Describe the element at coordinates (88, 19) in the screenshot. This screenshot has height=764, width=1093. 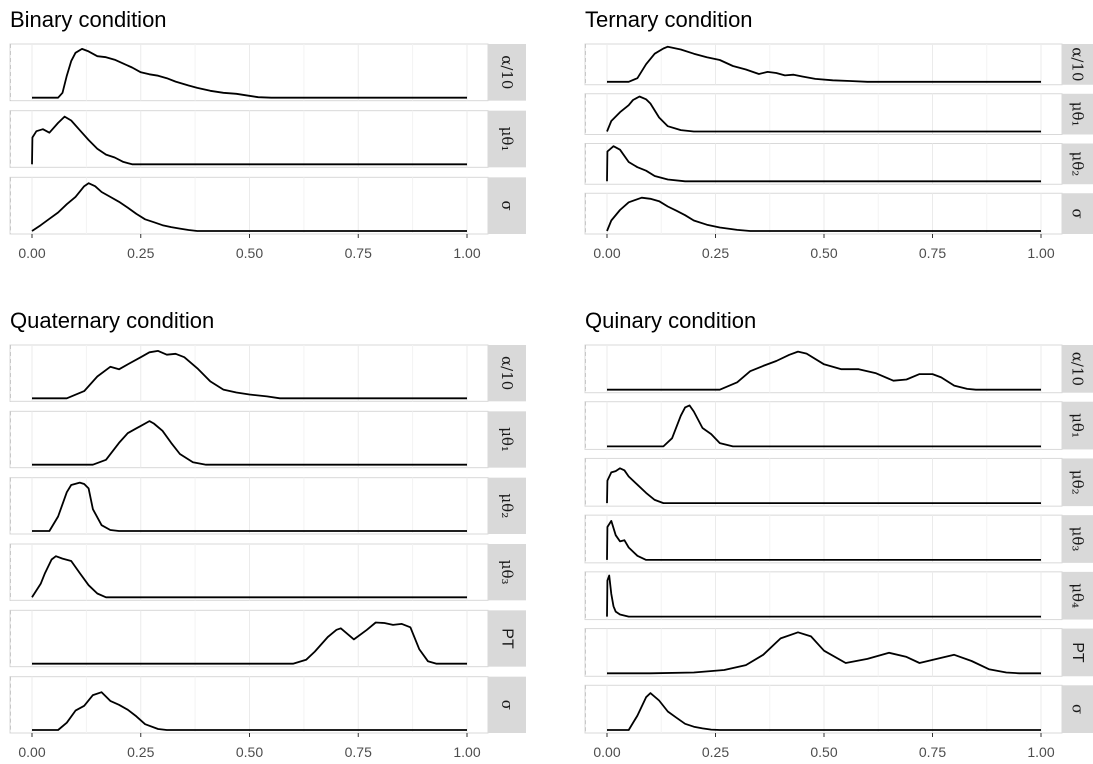
I see `chart-title: Binary condition` at that location.